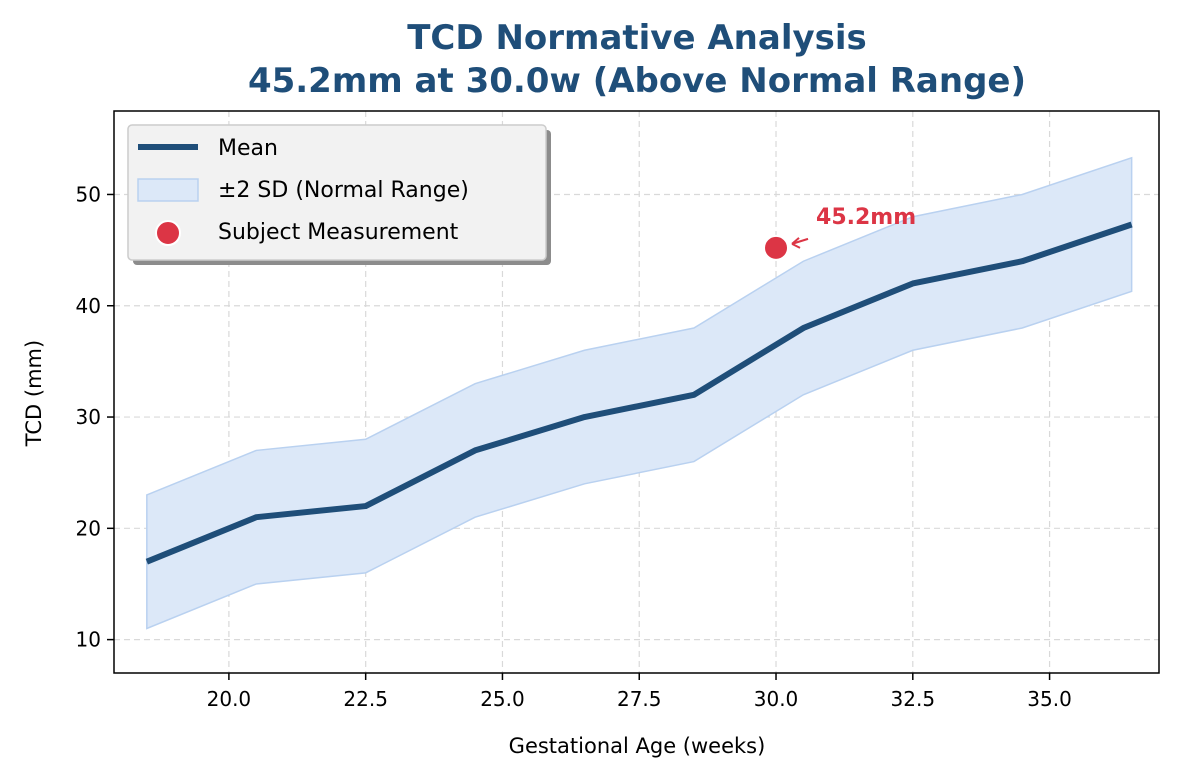 This screenshot has height=780, width=1180. What do you see at coordinates (88, 640) in the screenshot?
I see `y-tick-label: 10` at bounding box center [88, 640].